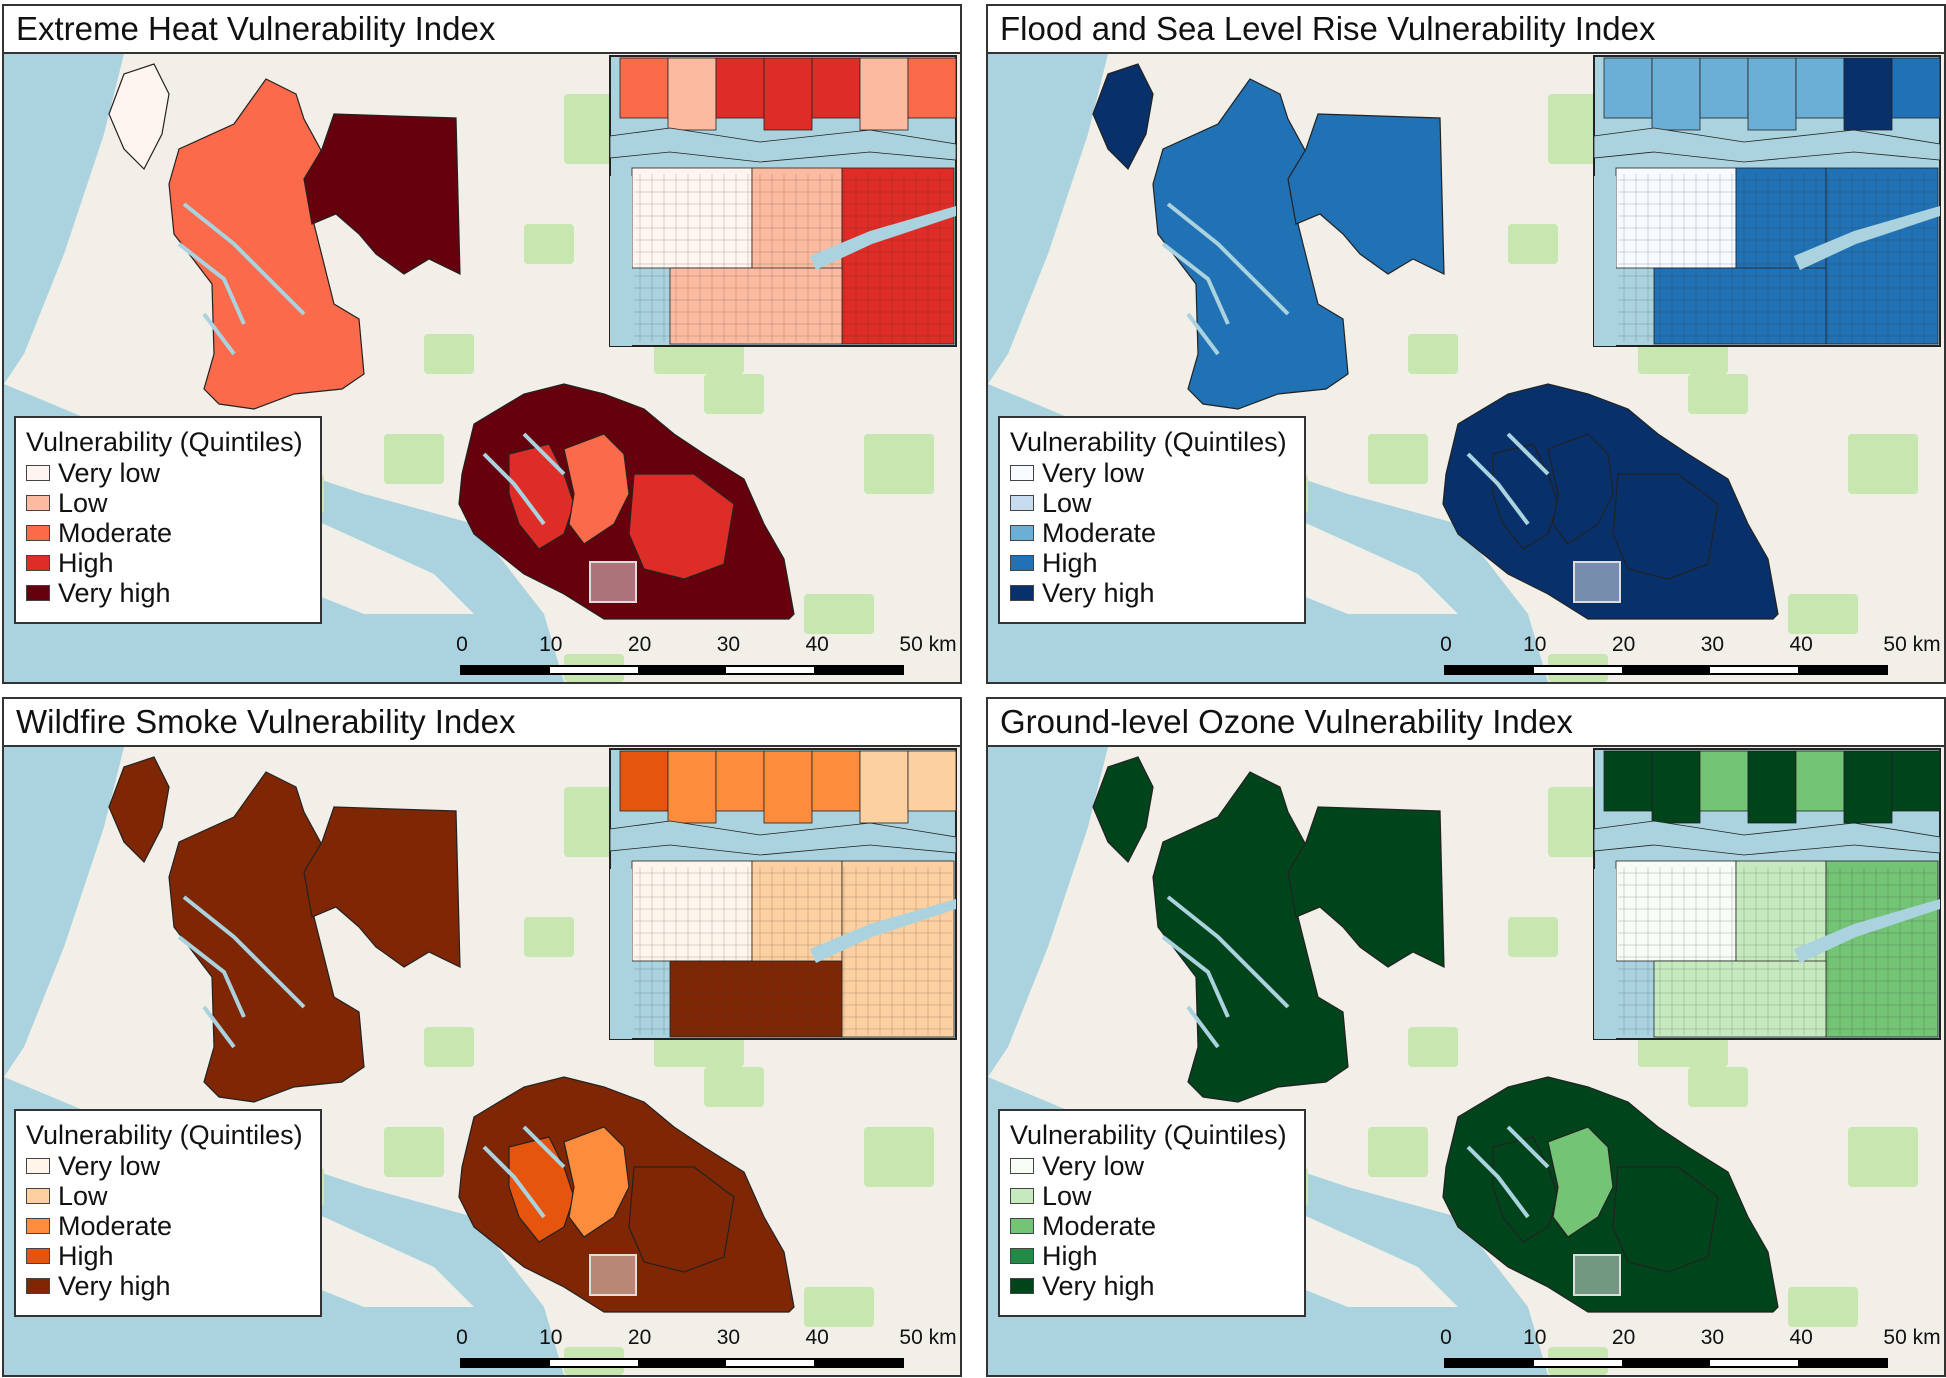 This screenshot has width=1946, height=1378. I want to click on inset-extent-box, so click(1597, 1275).